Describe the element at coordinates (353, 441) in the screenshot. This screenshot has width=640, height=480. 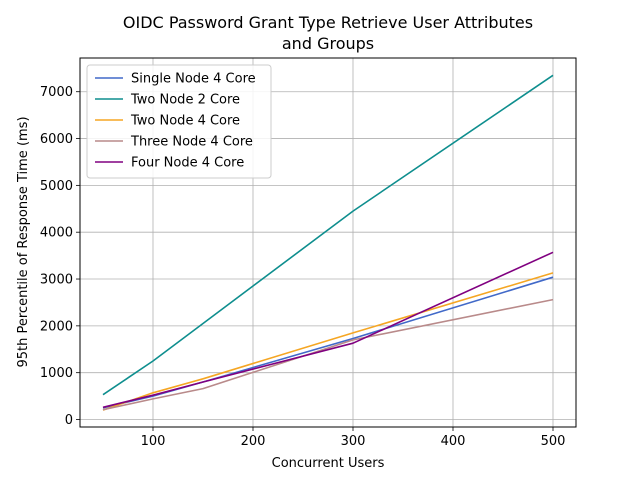
I see `x-tick-label: 300` at that location.